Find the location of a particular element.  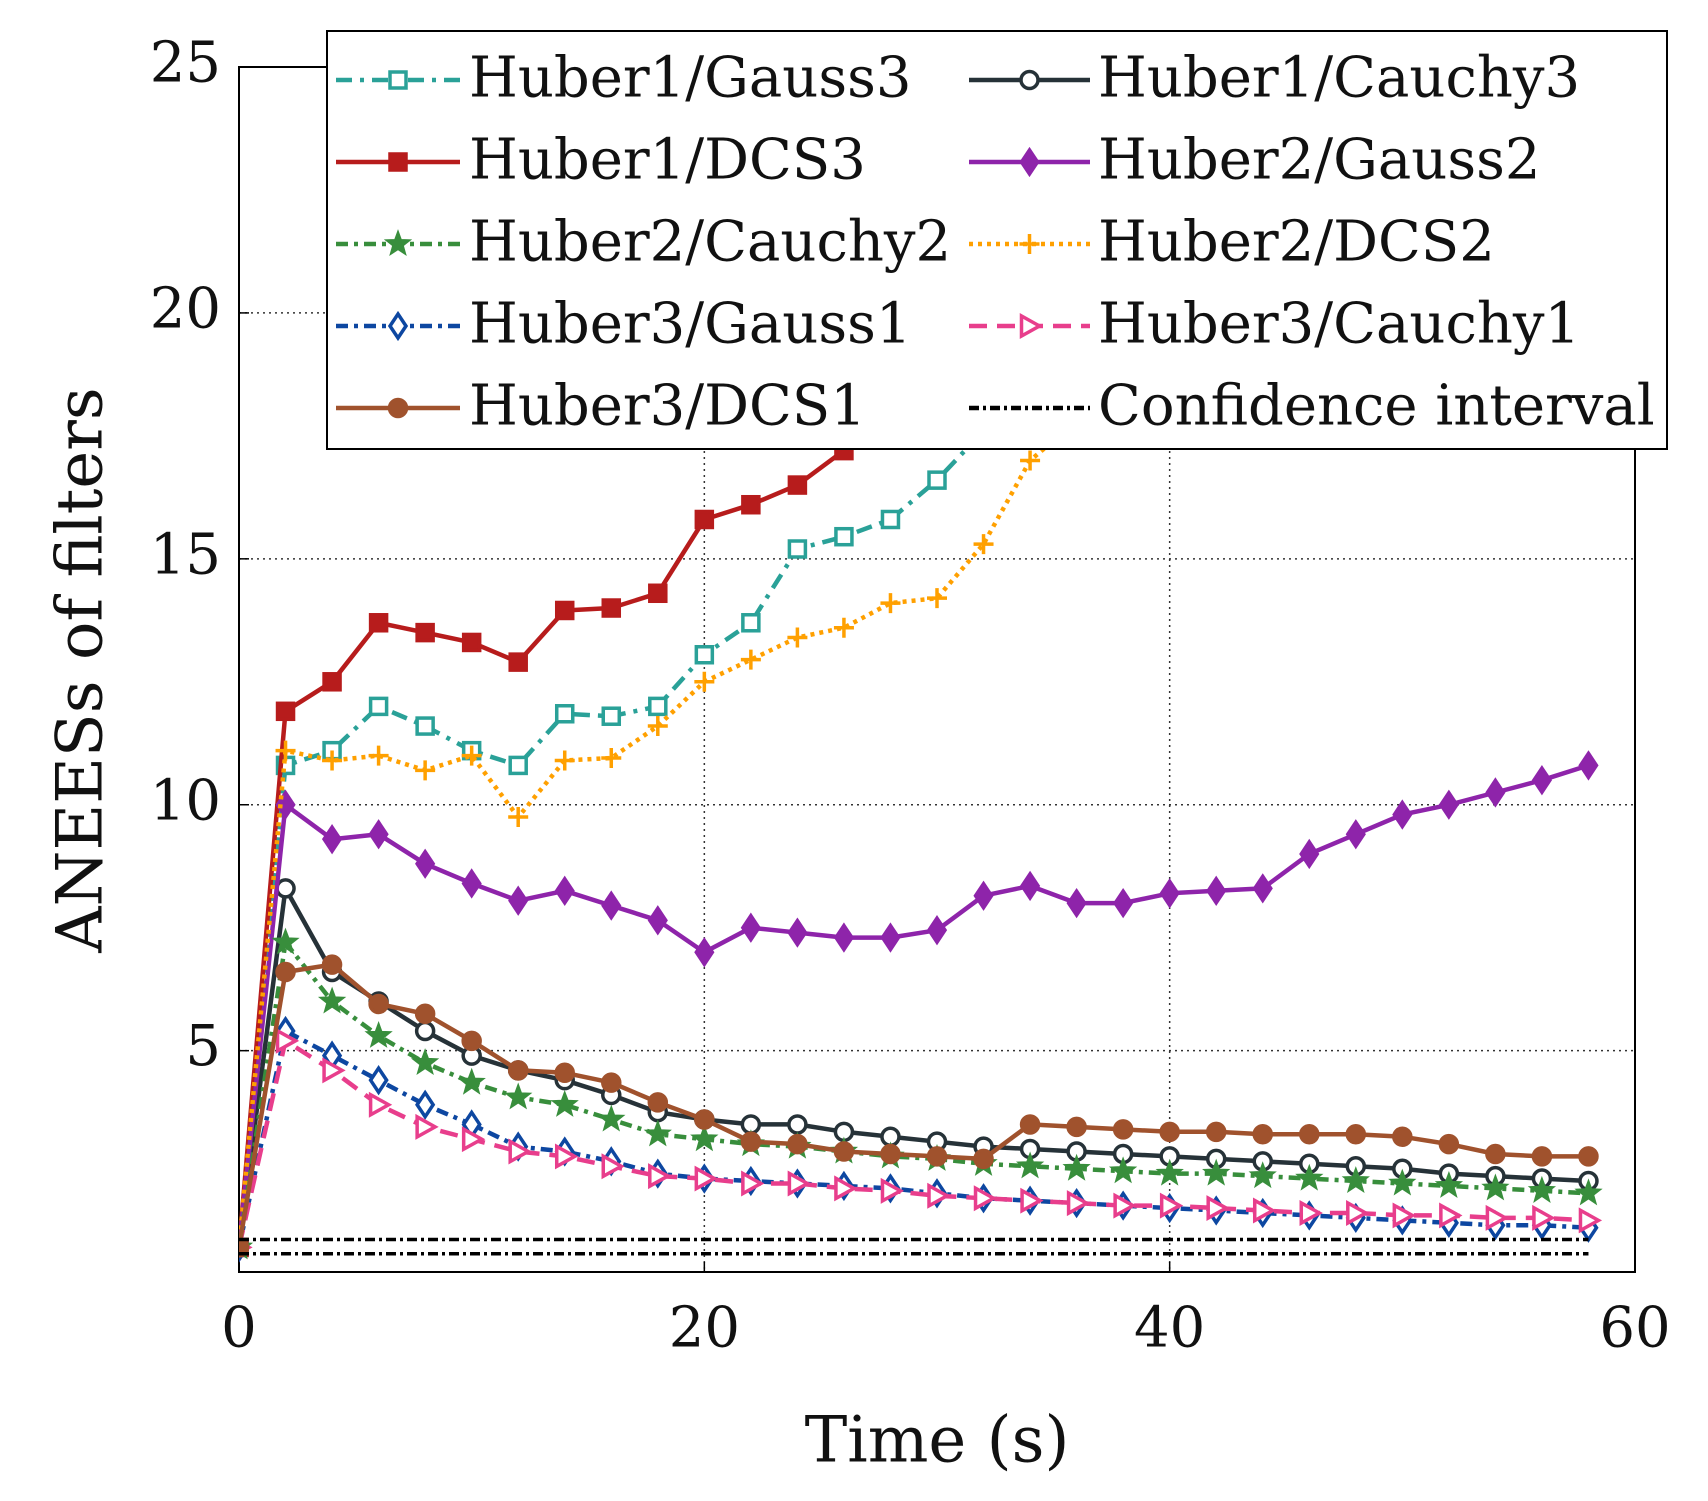

x-axis-label: Time (s) is located at coordinates (937, 1441).